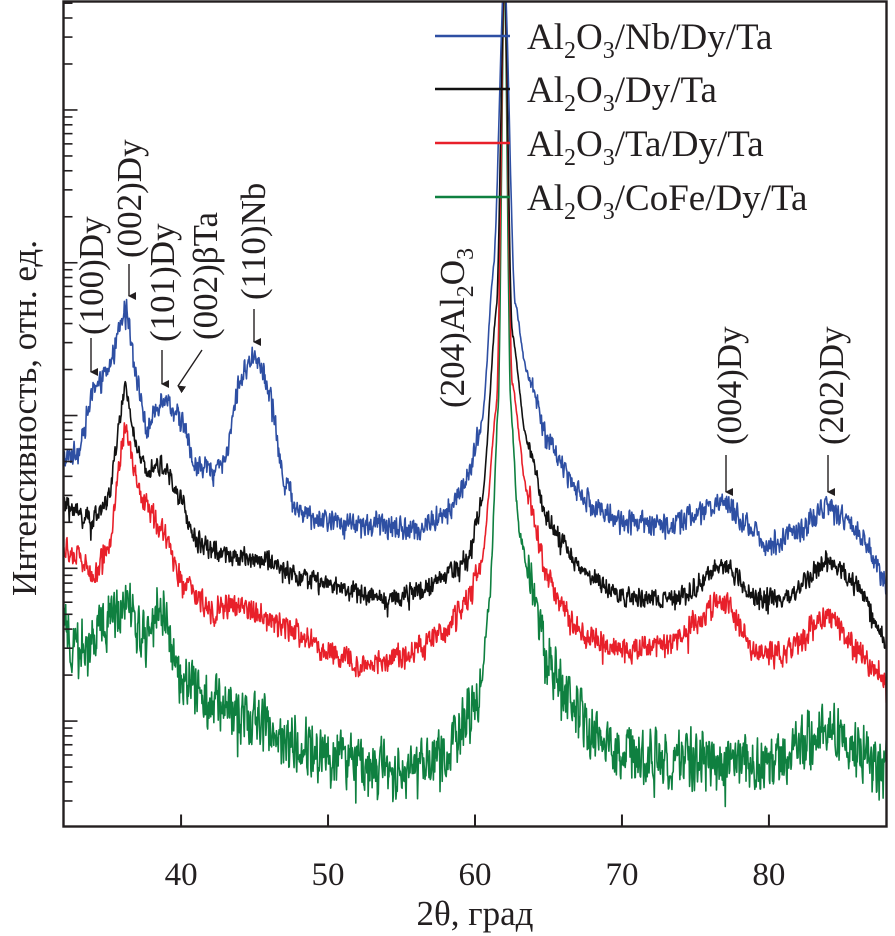 This screenshot has width=895, height=936. What do you see at coordinates (162, 282) in the screenshot?
I see `annotation-label: (101)Dy` at bounding box center [162, 282].